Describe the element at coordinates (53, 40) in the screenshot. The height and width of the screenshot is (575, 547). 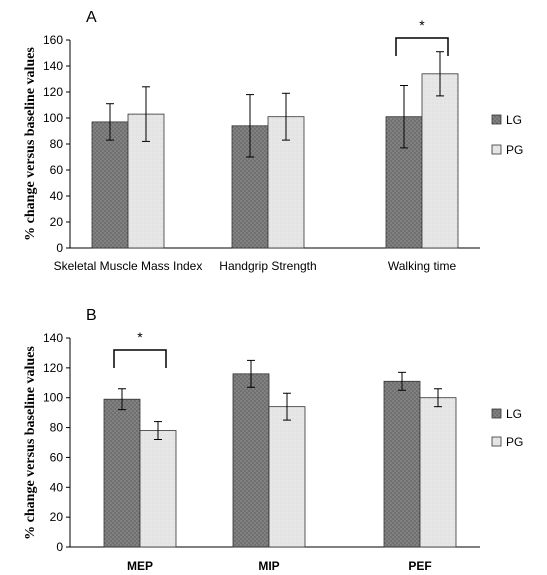
I see `y-tick-label: 160` at that location.